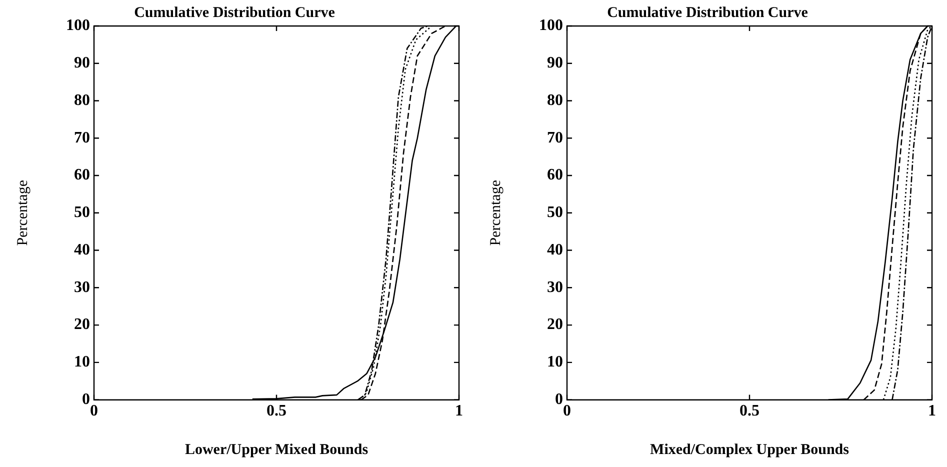 This screenshot has height=467, width=947. I want to click on x-axis-title: Lower/Upper Mixed Bounds, so click(276, 450).